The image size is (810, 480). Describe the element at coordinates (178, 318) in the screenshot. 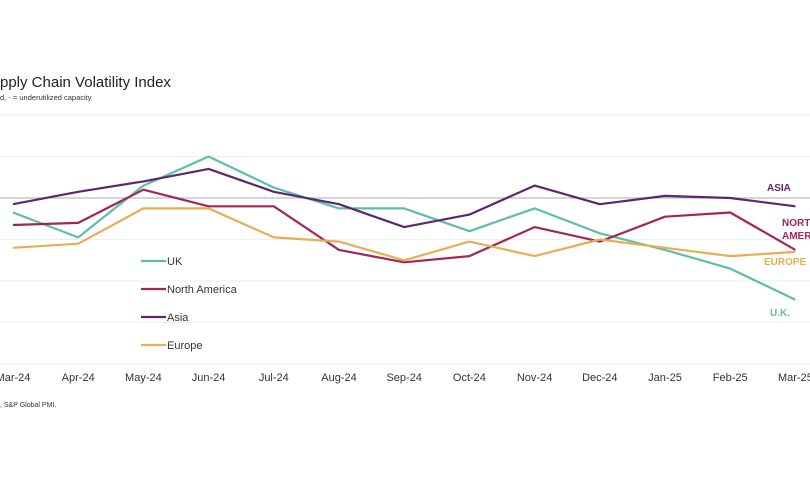

I see `legend-label: Asia` at that location.